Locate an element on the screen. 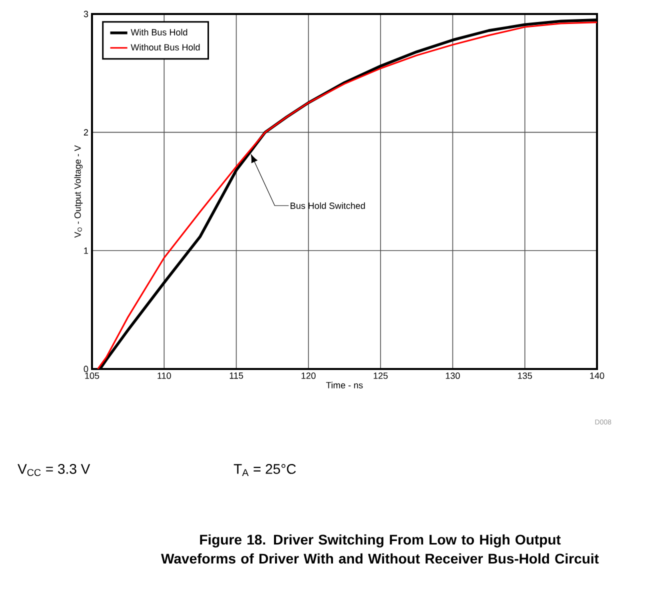  x-axis-title: Time - ns is located at coordinates (344, 385).